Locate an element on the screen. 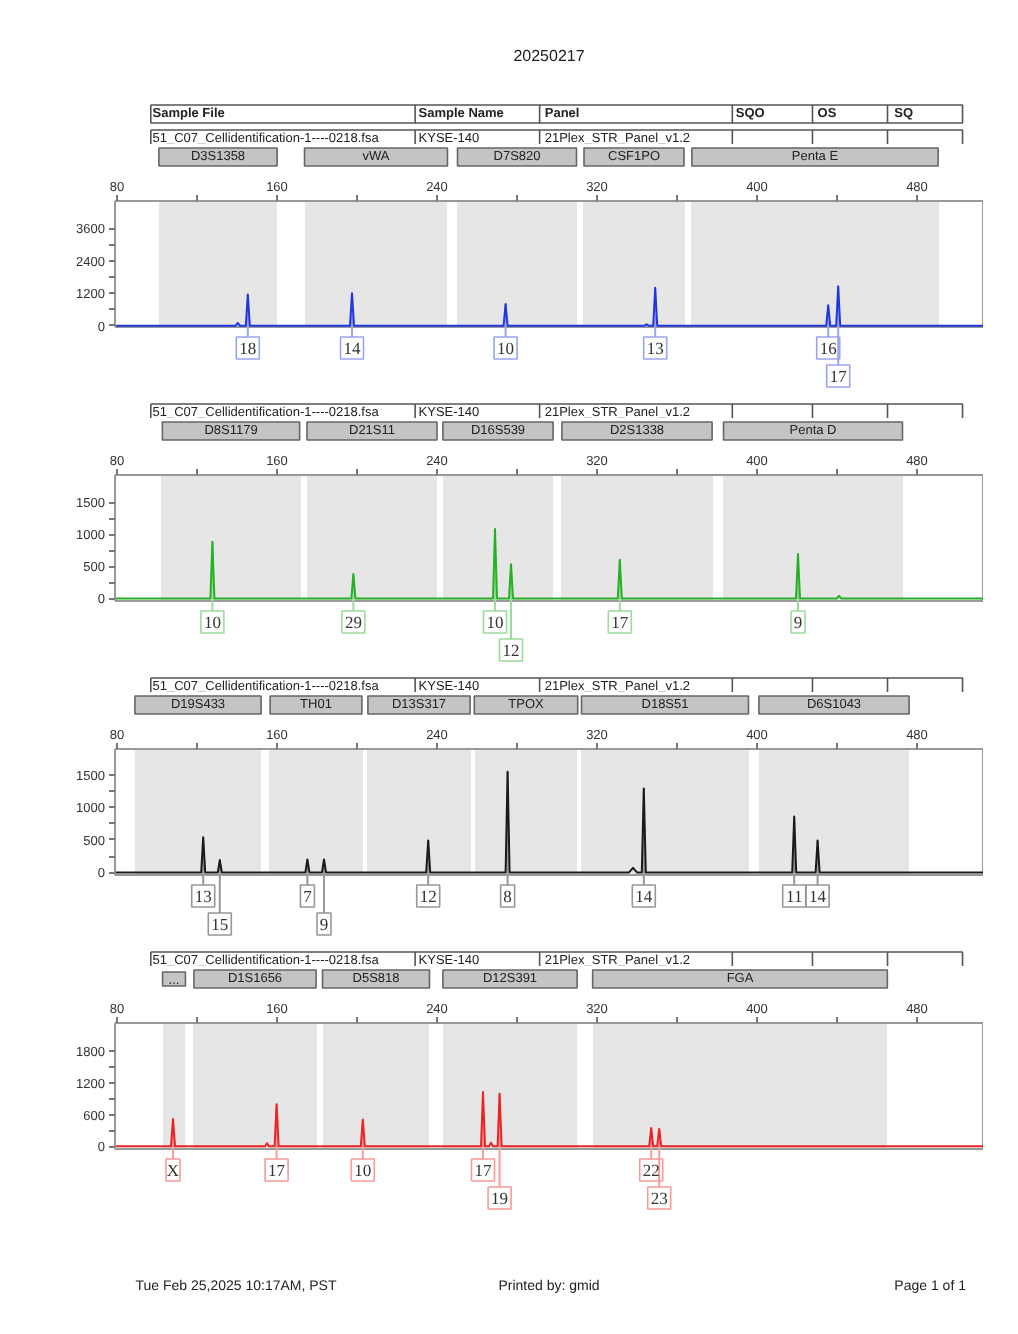 Image resolution: width=1018 pixels, height=1334 pixels. annotation: 15 is located at coordinates (220, 924).